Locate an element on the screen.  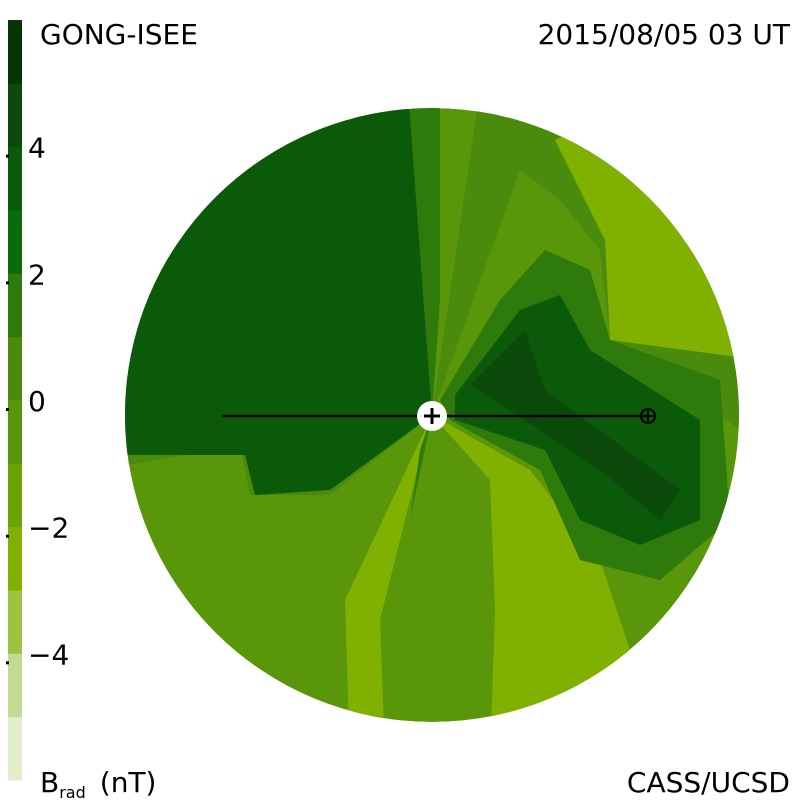
tick-label: −2 is located at coordinates (48, 528).